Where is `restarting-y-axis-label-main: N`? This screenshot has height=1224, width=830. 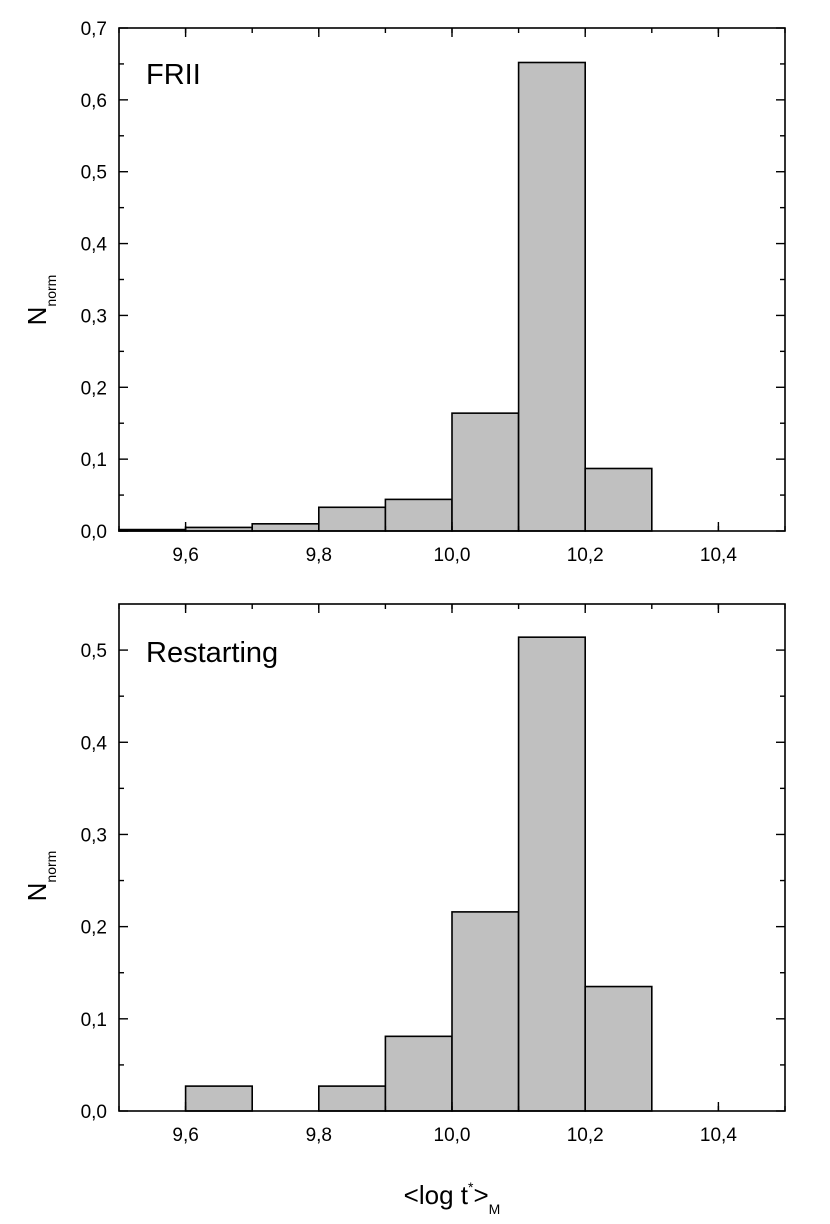 restarting-y-axis-label-main: N is located at coordinates (37, 892).